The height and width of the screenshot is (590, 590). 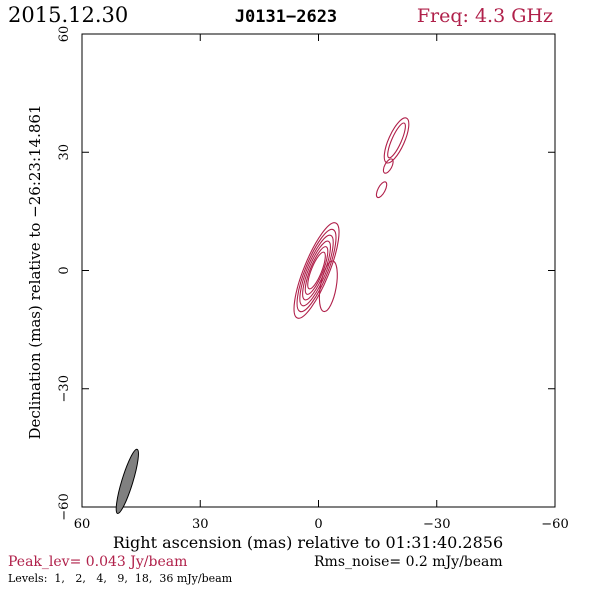 I want to click on x-tick-label: 30, so click(x=200, y=524).